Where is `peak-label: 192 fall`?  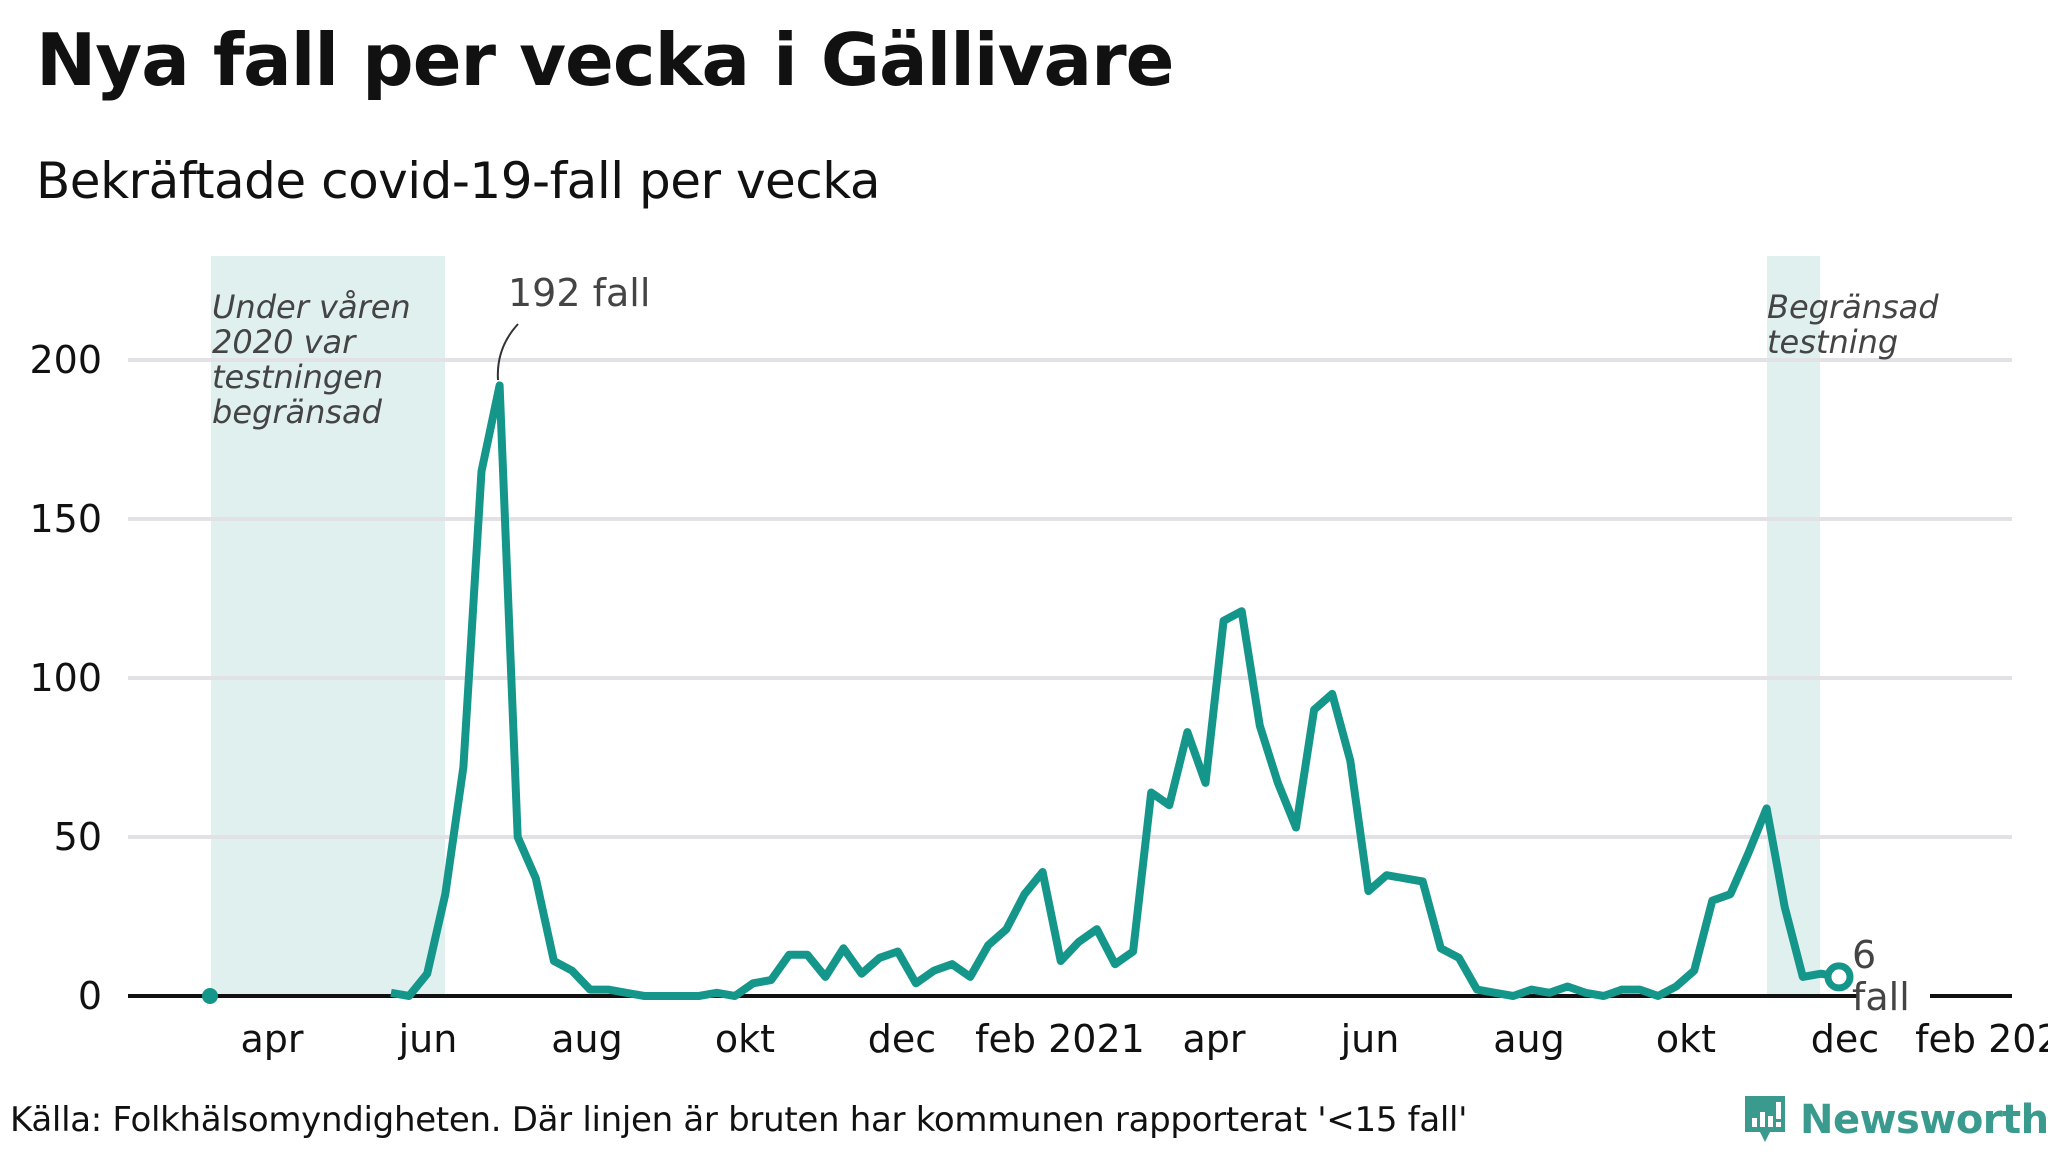 peak-label: 192 fall is located at coordinates (579, 293).